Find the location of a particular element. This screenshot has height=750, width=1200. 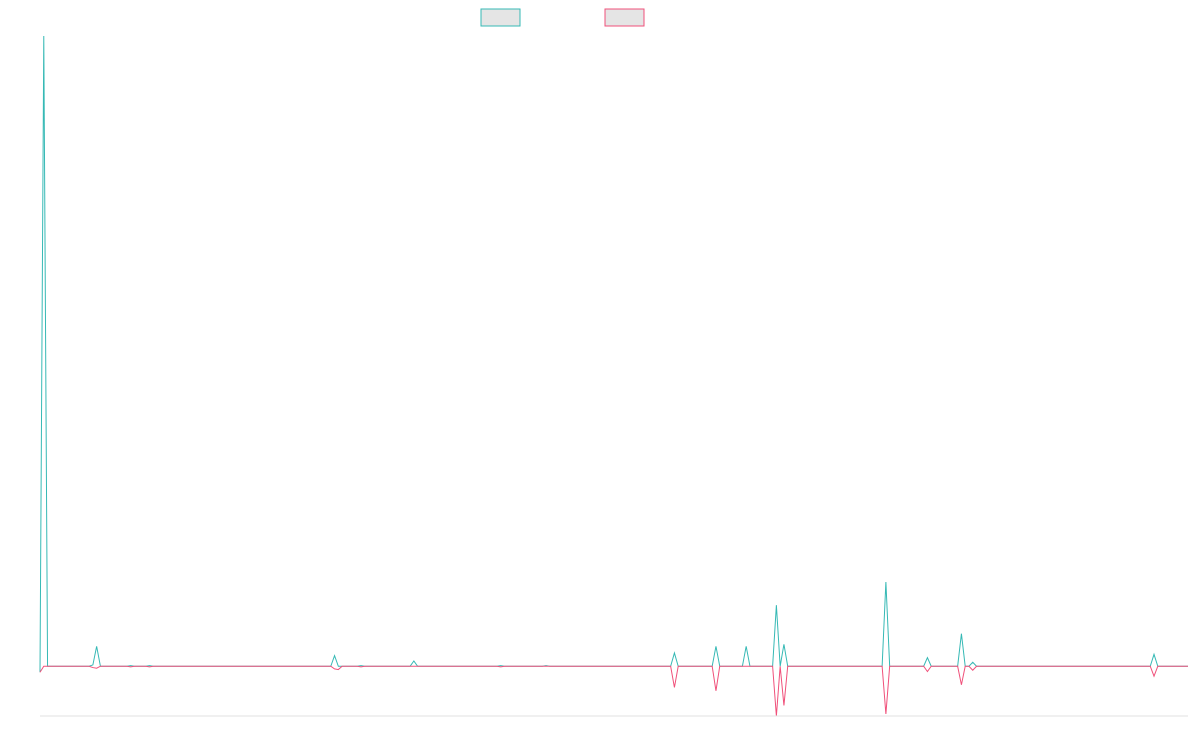

chart-legend is located at coordinates (562, 17).